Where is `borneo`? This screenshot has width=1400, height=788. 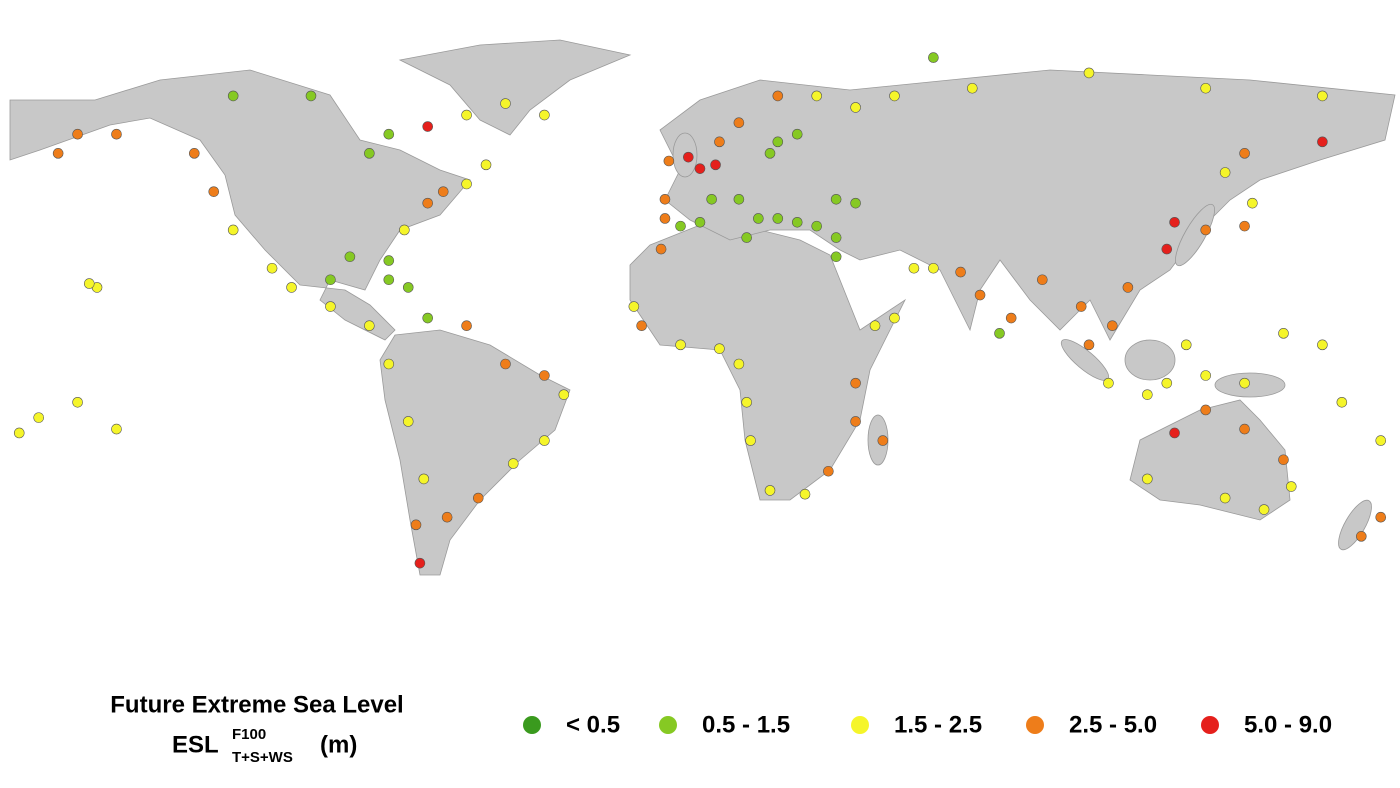 borneo is located at coordinates (1150, 360).